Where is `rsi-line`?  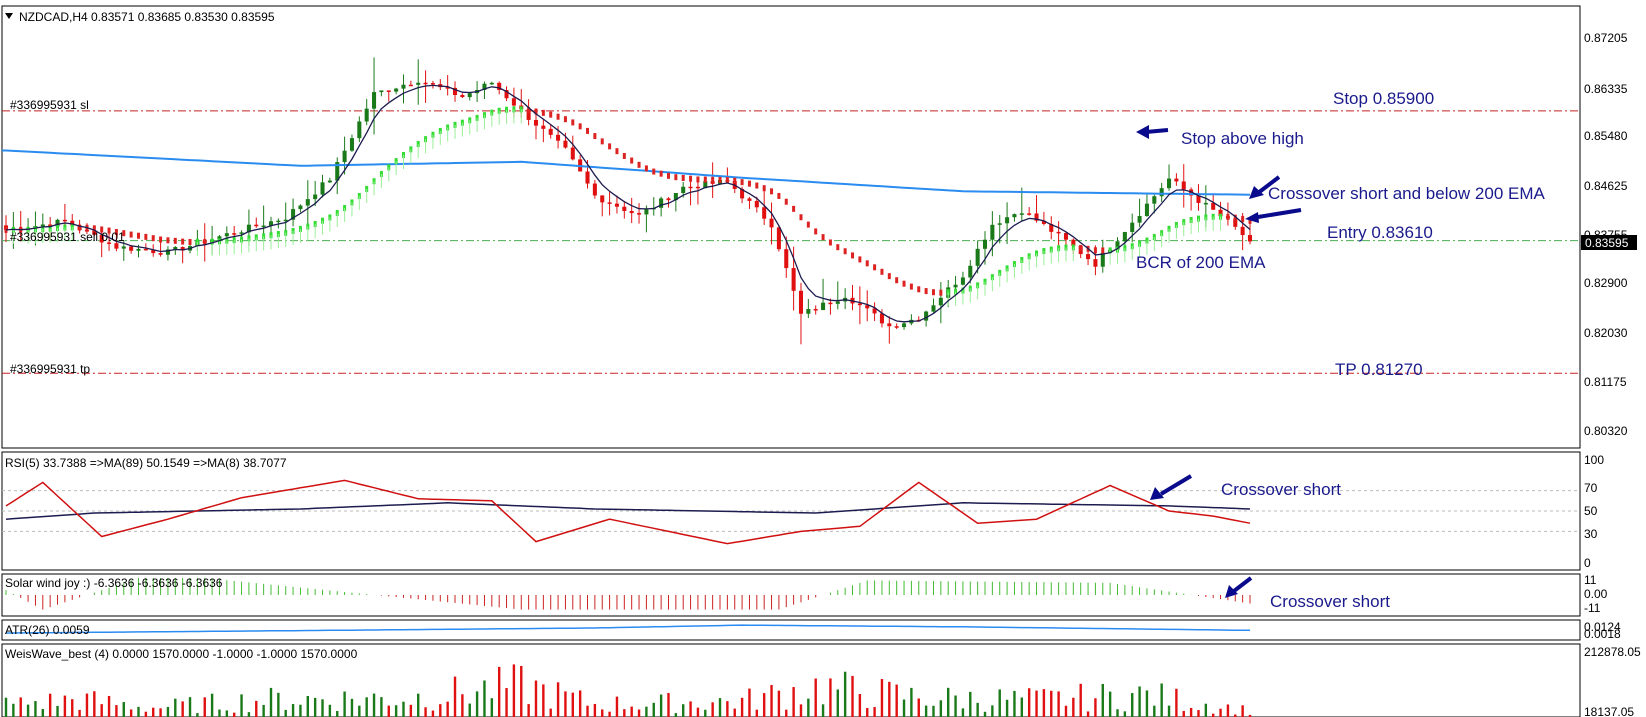
rsi-line is located at coordinates (628, 512).